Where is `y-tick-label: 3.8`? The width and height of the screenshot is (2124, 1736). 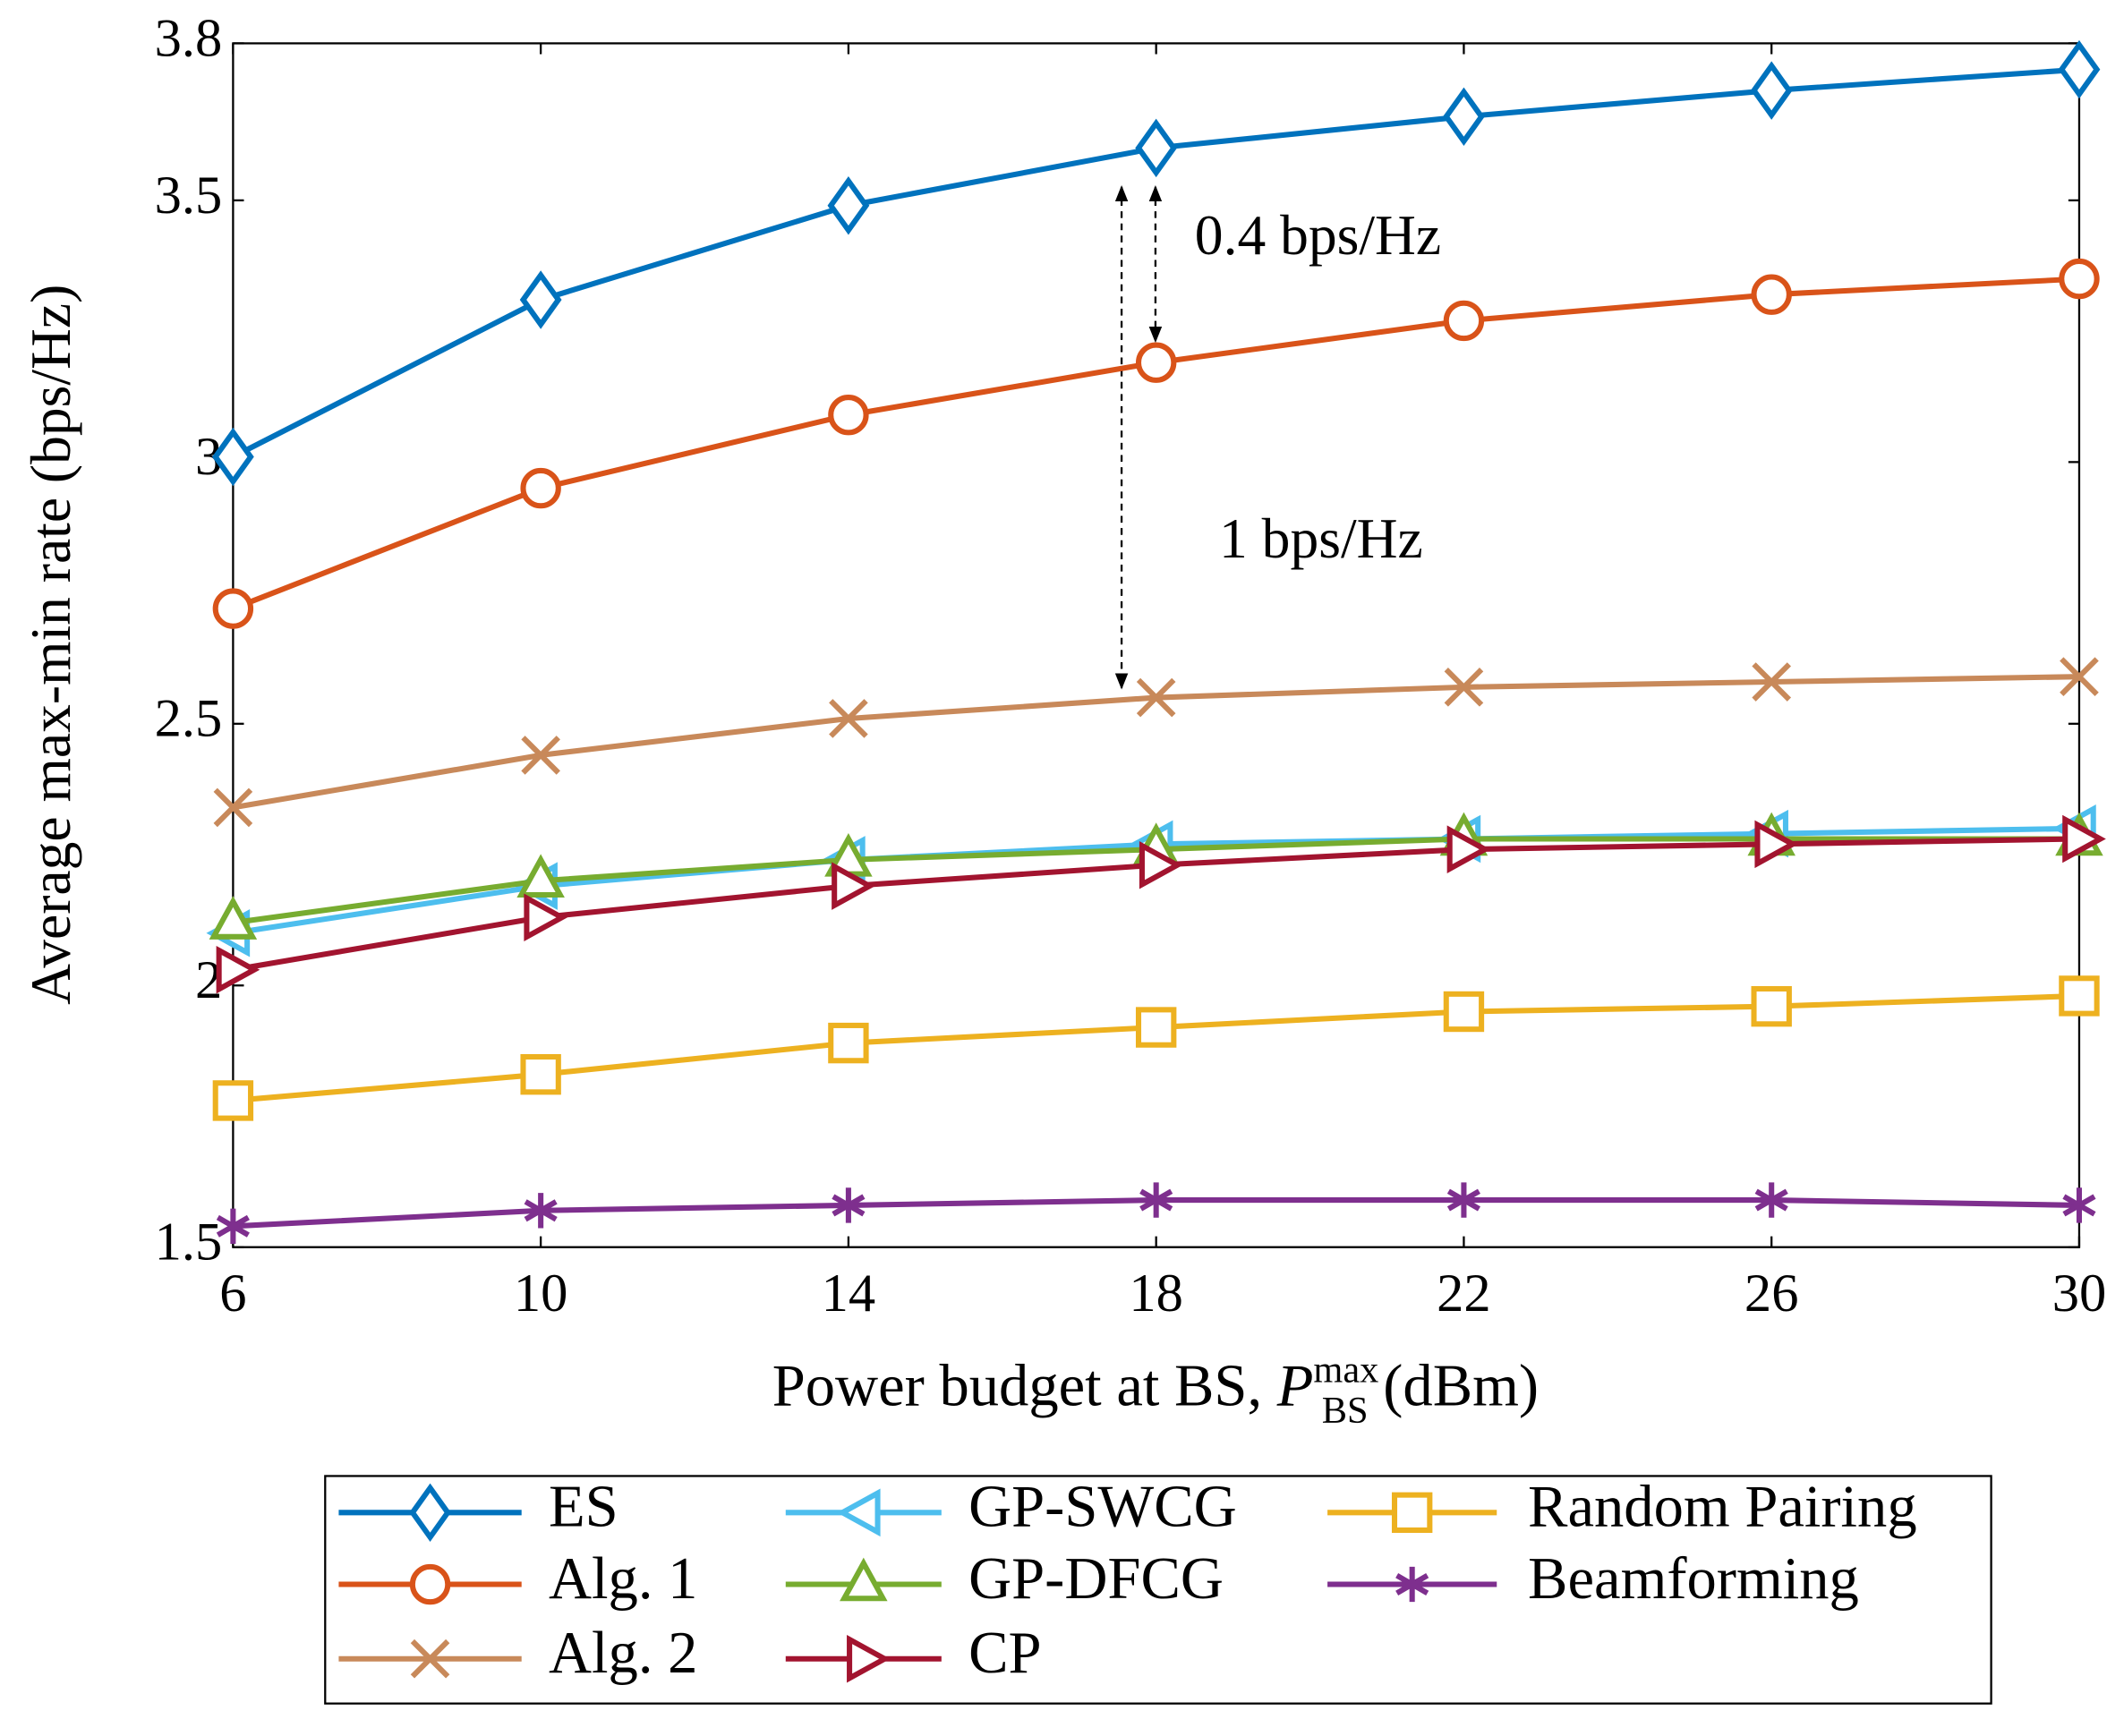 y-tick-label: 3.8 is located at coordinates (189, 38).